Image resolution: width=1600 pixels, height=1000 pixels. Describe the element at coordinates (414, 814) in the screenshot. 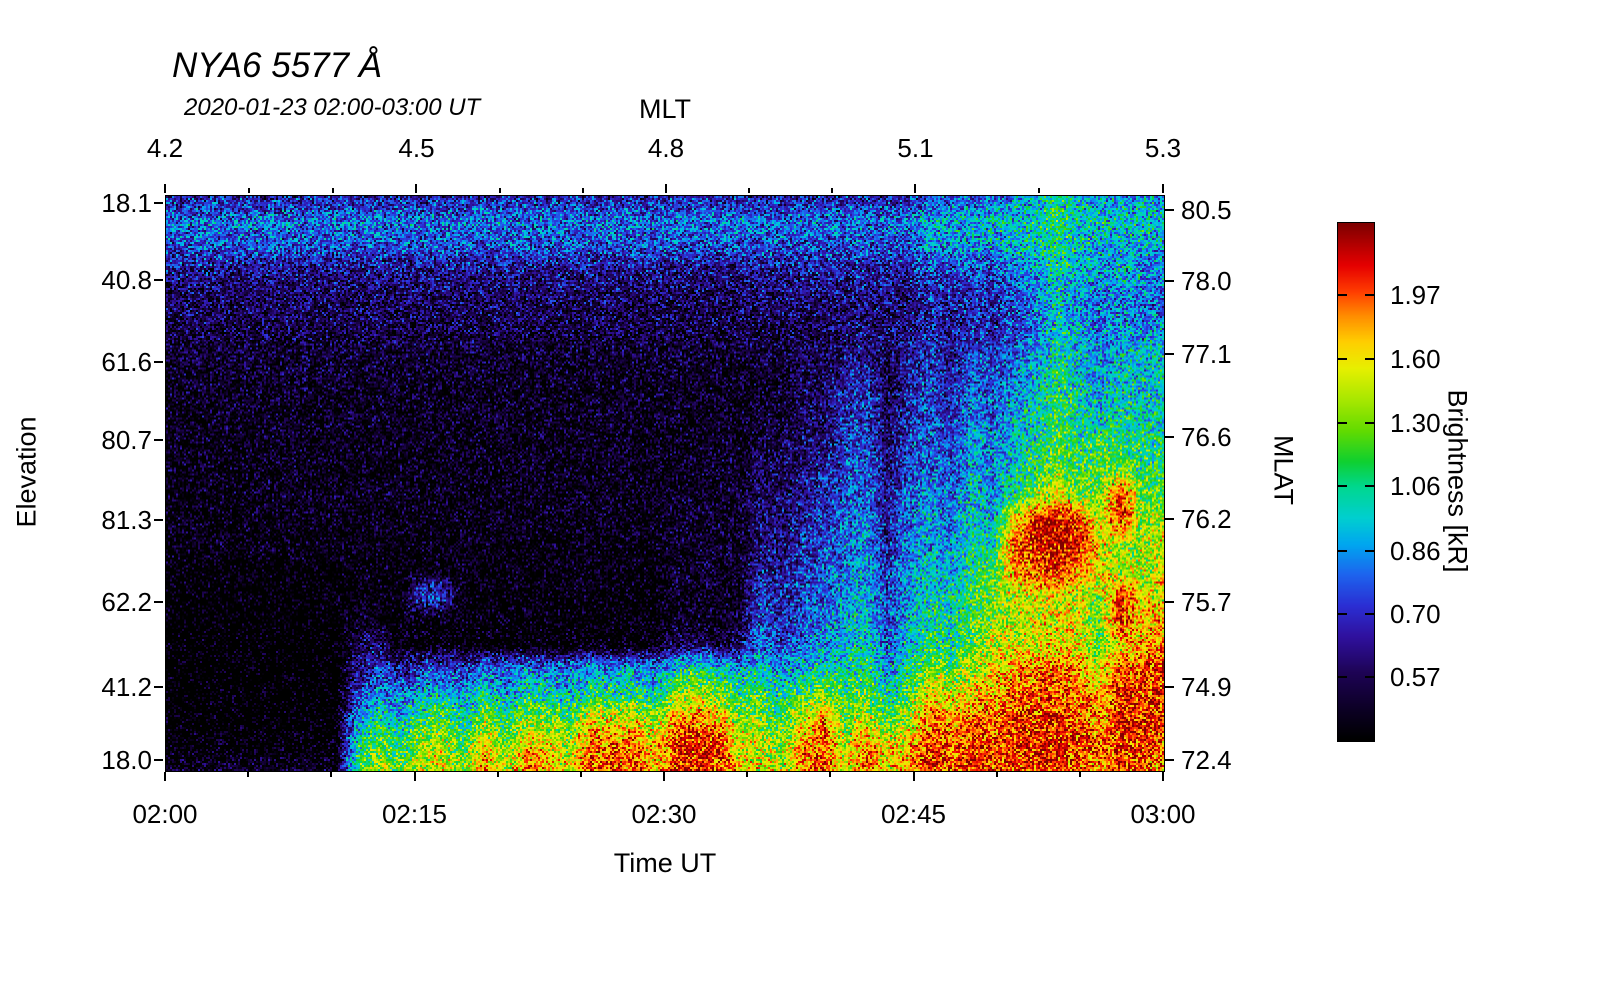

I see `x-tick-label: 02:15` at that location.